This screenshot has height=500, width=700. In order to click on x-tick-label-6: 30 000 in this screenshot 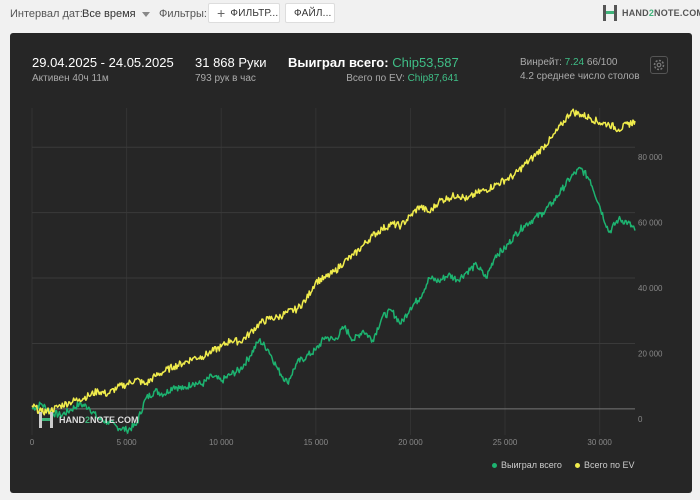, I will do `click(599, 442)`.